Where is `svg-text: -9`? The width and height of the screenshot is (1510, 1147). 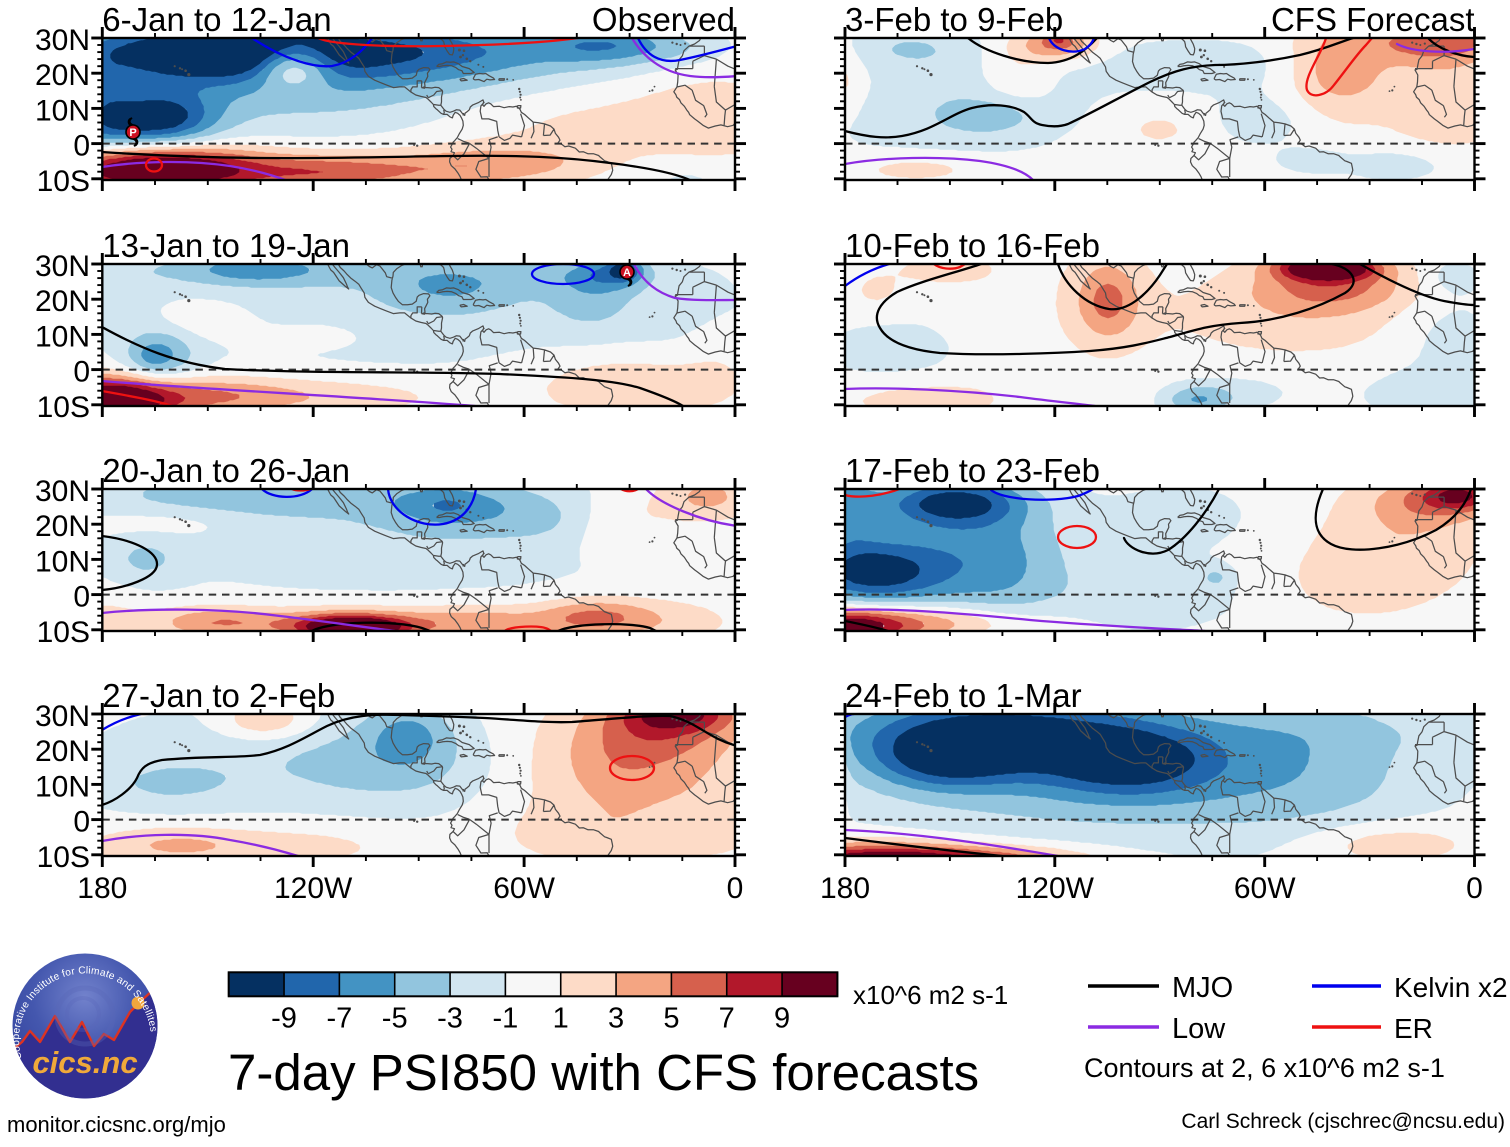 svg-text: -9 is located at coordinates (284, 1018).